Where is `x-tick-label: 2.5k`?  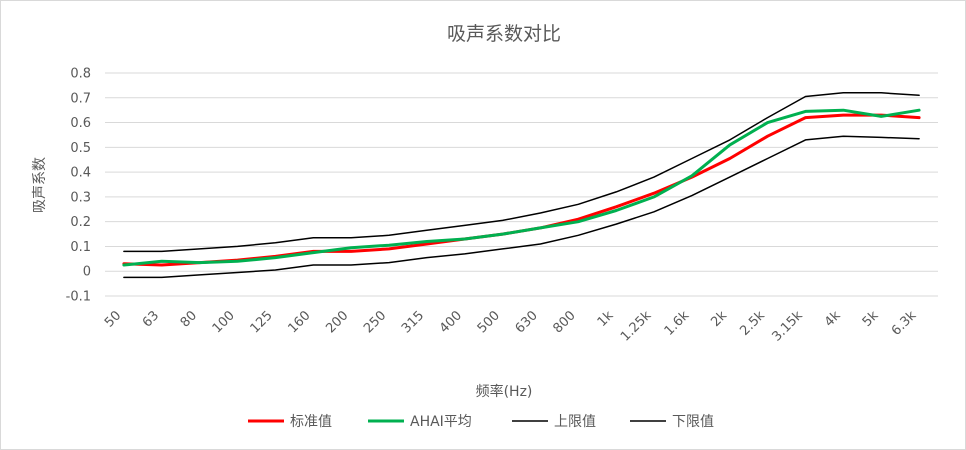 x-tick-label: 2.5k is located at coordinates (752, 323).